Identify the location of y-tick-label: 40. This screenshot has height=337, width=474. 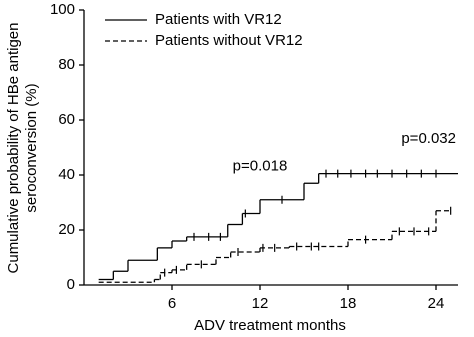
(66, 174).